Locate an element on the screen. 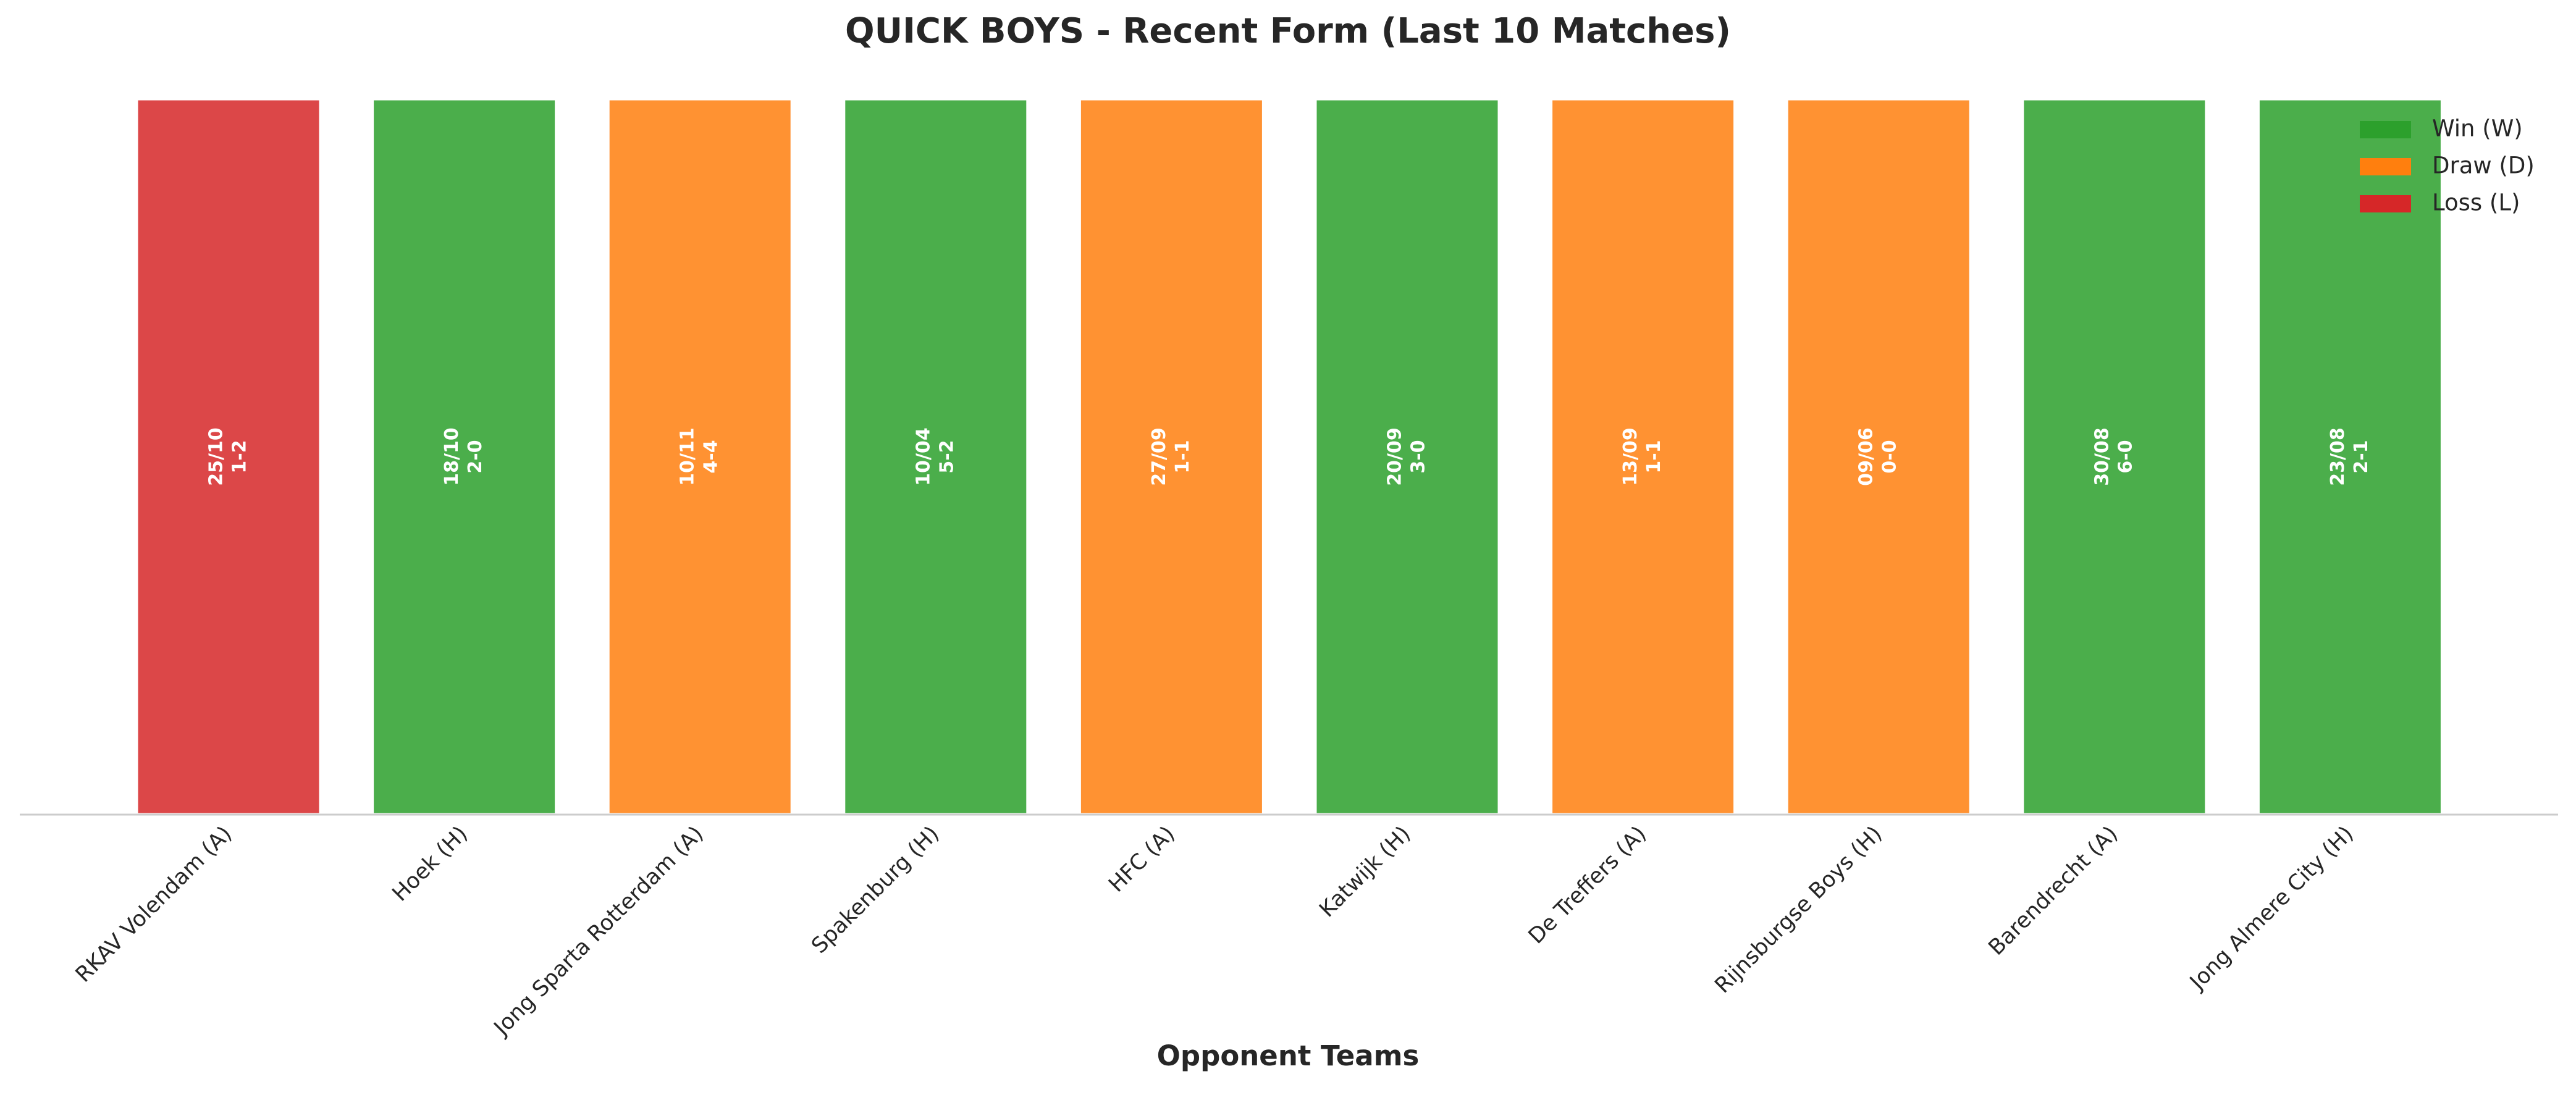 The height and width of the screenshot is (1095, 2576). legend-label: Loss (L) is located at coordinates (2476, 203).